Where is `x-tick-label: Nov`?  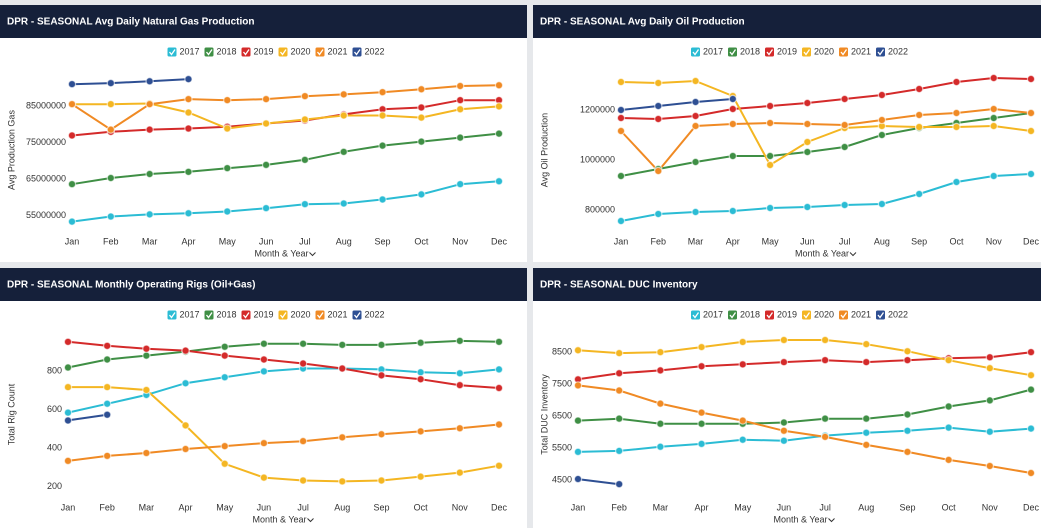
x-tick-label: Nov is located at coordinates (460, 241).